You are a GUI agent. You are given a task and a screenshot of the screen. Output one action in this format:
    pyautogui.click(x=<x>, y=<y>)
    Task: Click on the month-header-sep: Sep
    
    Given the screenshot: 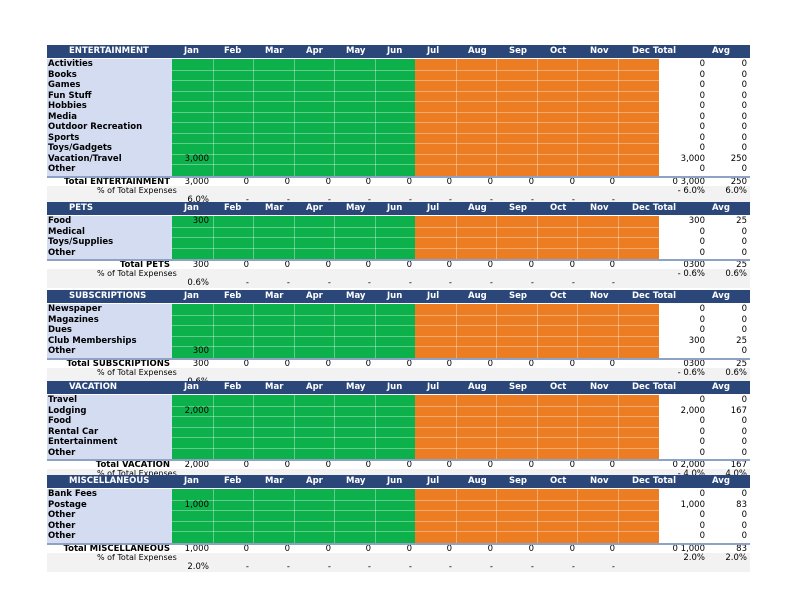 What is the action you would take?
    pyautogui.click(x=518, y=51)
    